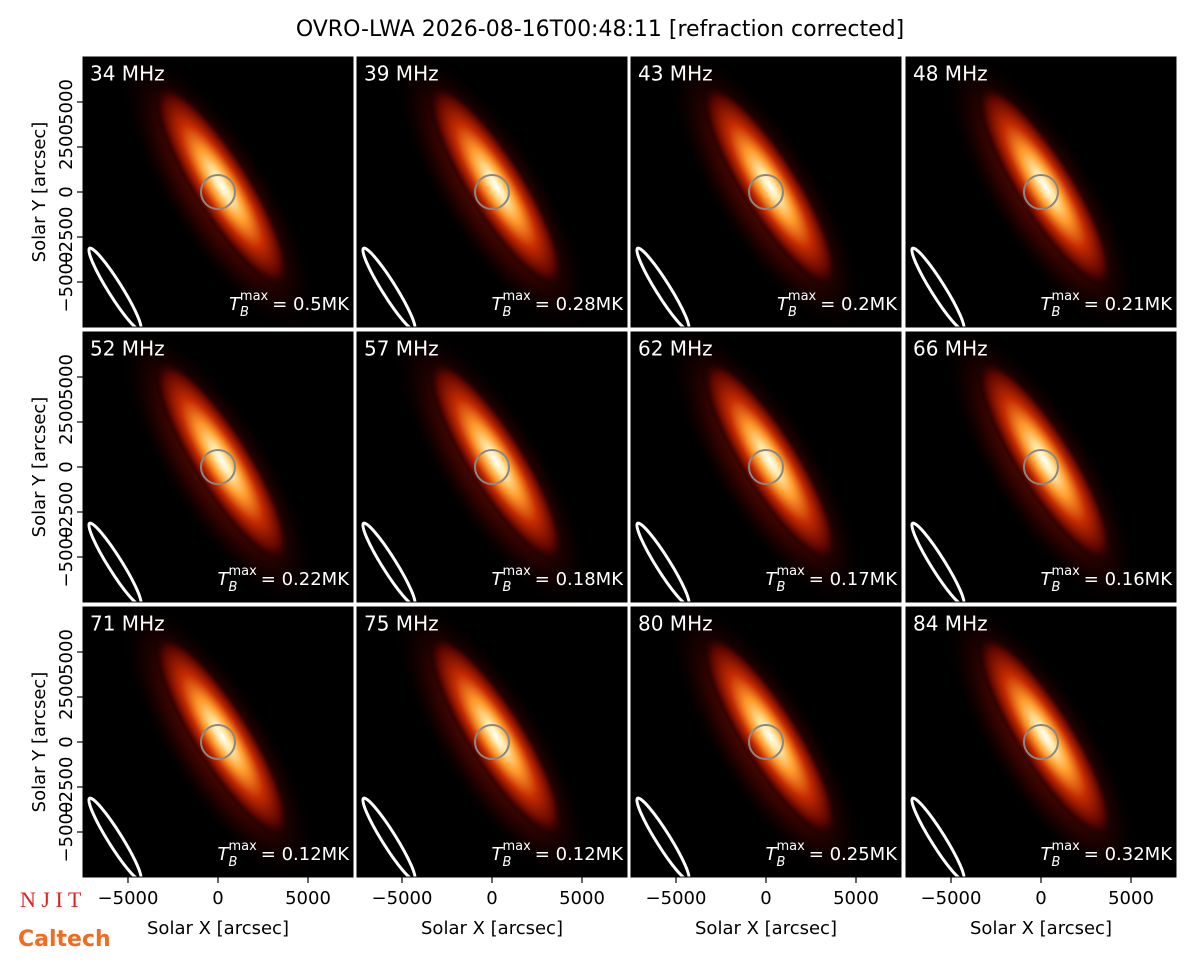  I want to click on panel-title: 57 MHz, so click(401, 349).